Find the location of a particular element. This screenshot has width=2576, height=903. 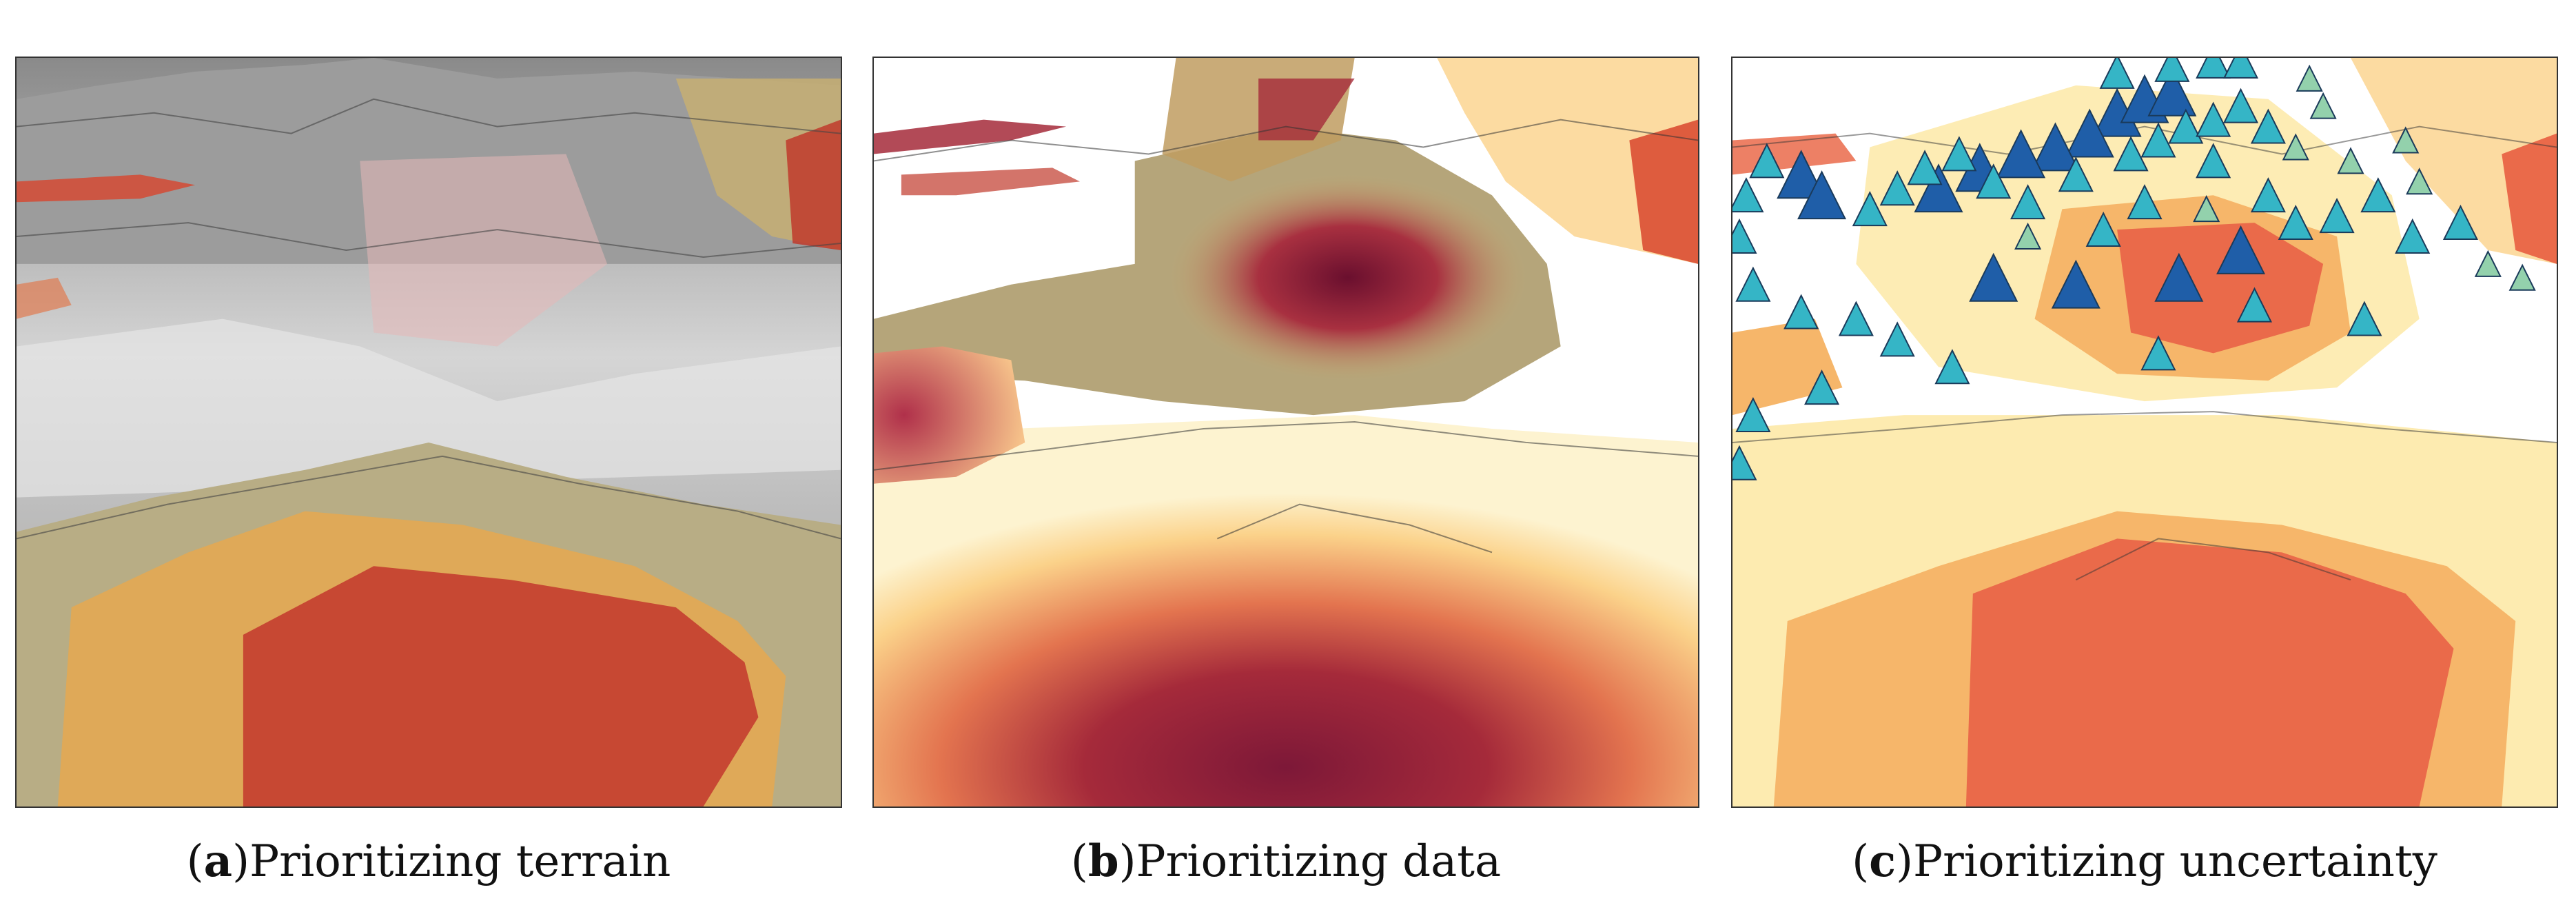

panel-letter-a: a is located at coordinates (218, 861).